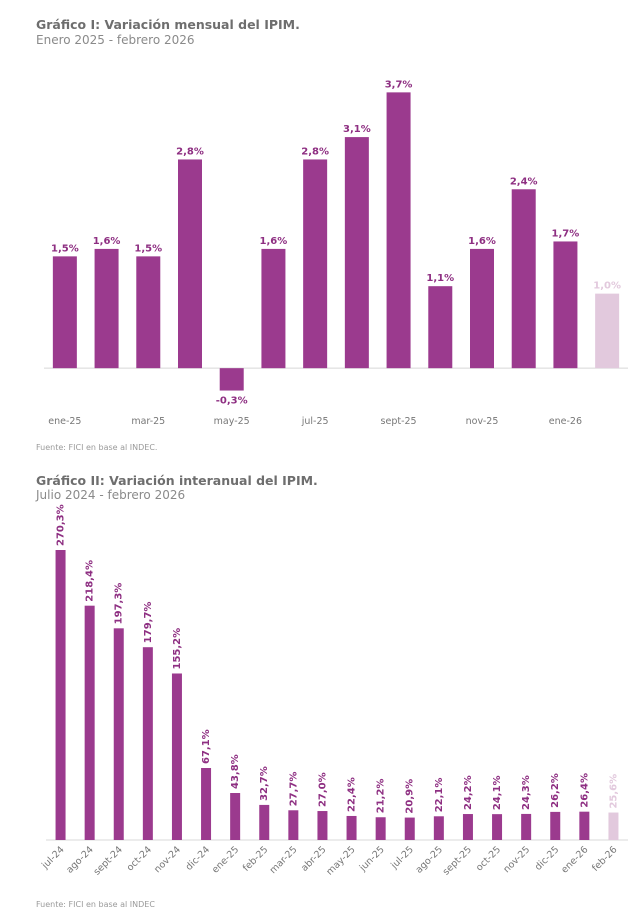 The image size is (638, 920). I want to click on data-label-jul-24: 270,3%, so click(61, 525).